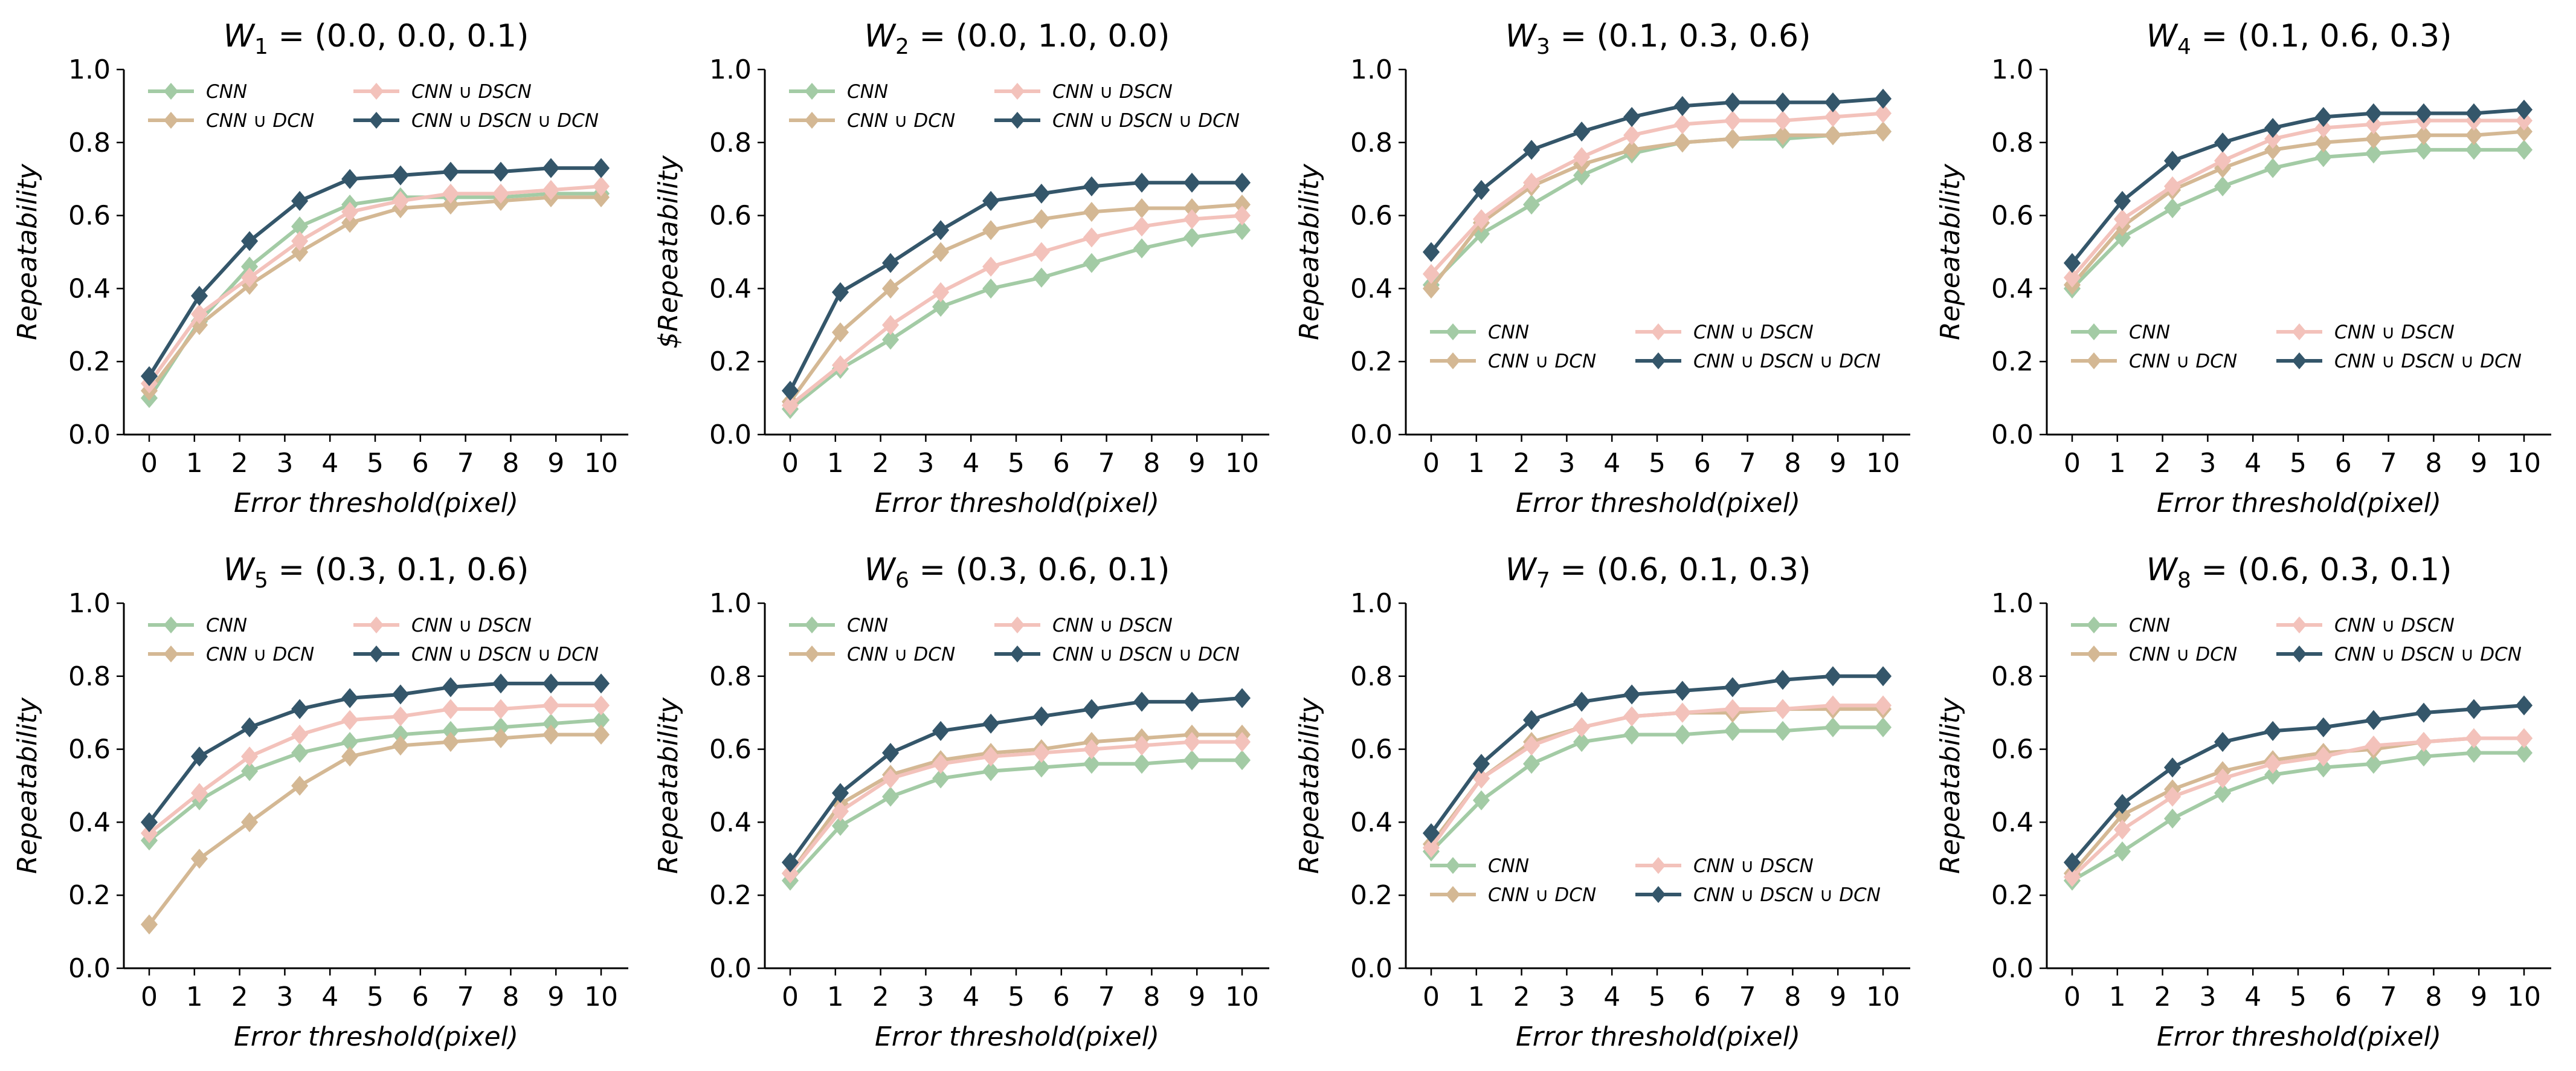  I want to click on title-rest: = (0.6, 0.3, 0.1), so click(2321, 570).